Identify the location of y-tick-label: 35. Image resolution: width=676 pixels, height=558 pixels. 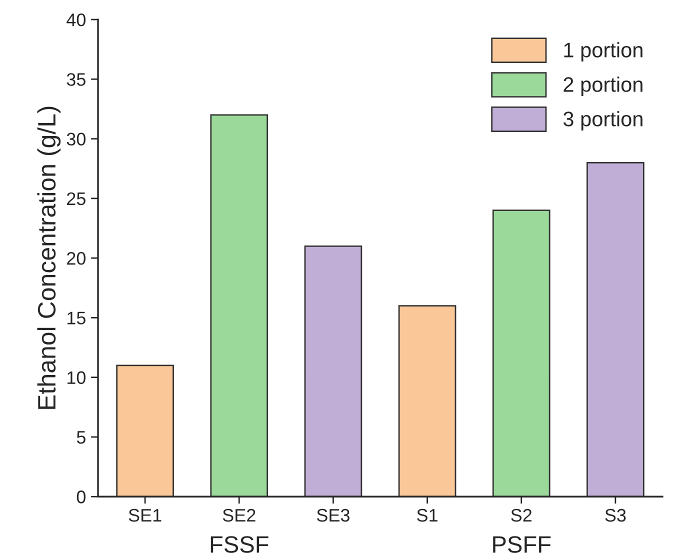
(76, 79).